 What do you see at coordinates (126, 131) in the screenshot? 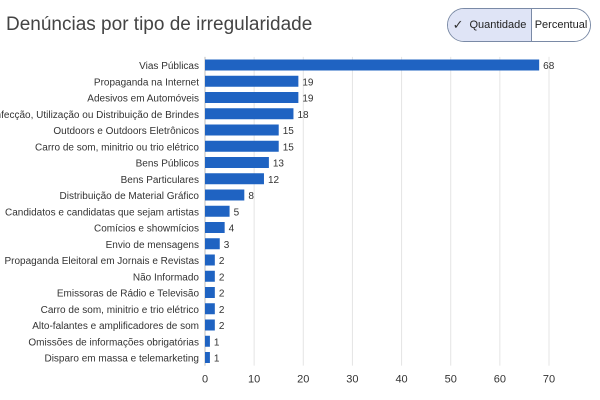
I see `category-label: Outdoors e Outdoors Eletrônicos` at bounding box center [126, 131].